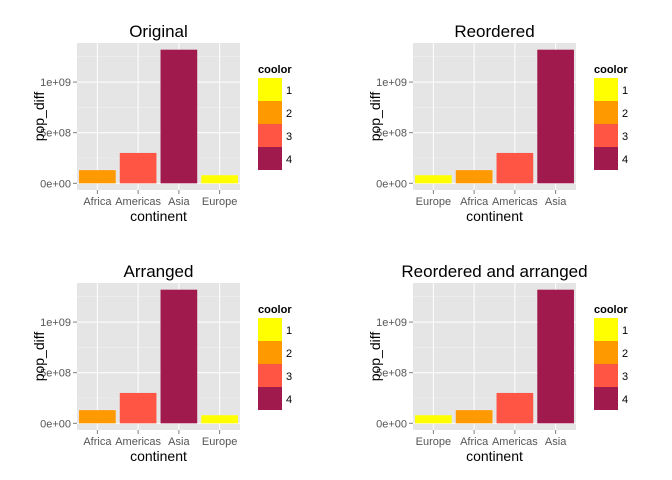 The width and height of the screenshot is (672, 480). What do you see at coordinates (494, 31) in the screenshot?
I see `chart-title: Reordered` at bounding box center [494, 31].